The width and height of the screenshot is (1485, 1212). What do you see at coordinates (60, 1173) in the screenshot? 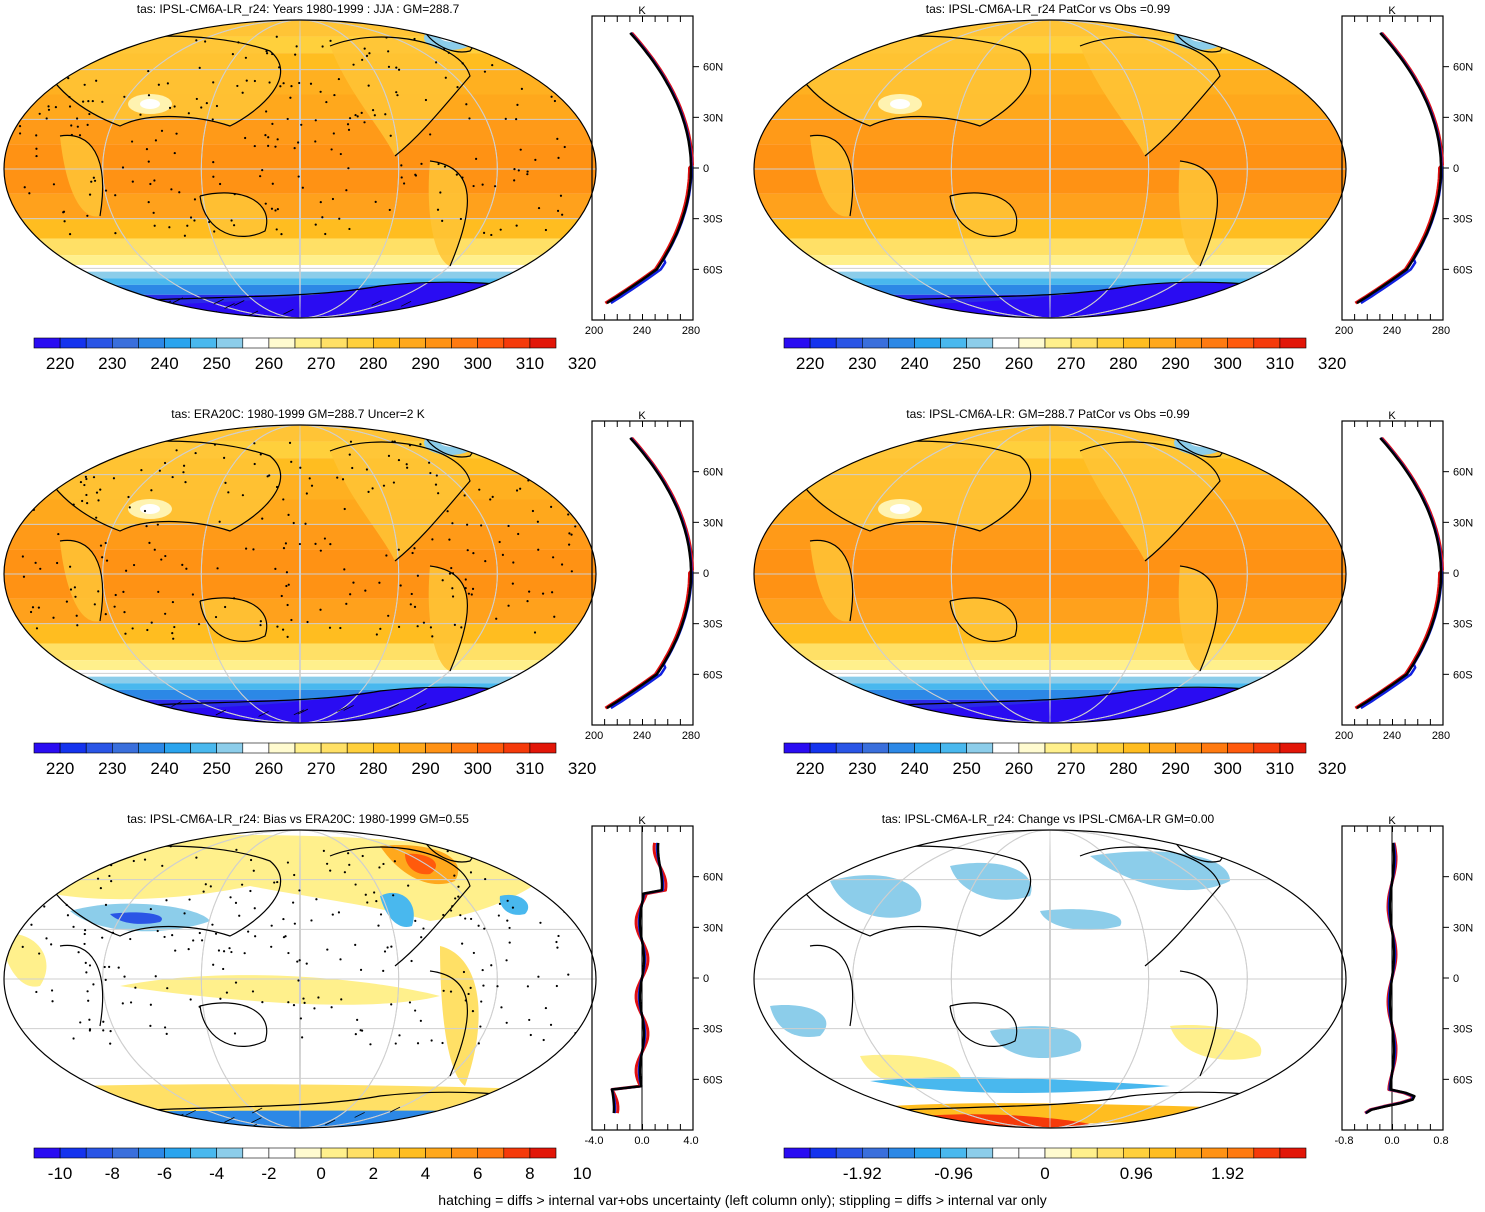
I see `colorbar-label: -10` at bounding box center [60, 1173].